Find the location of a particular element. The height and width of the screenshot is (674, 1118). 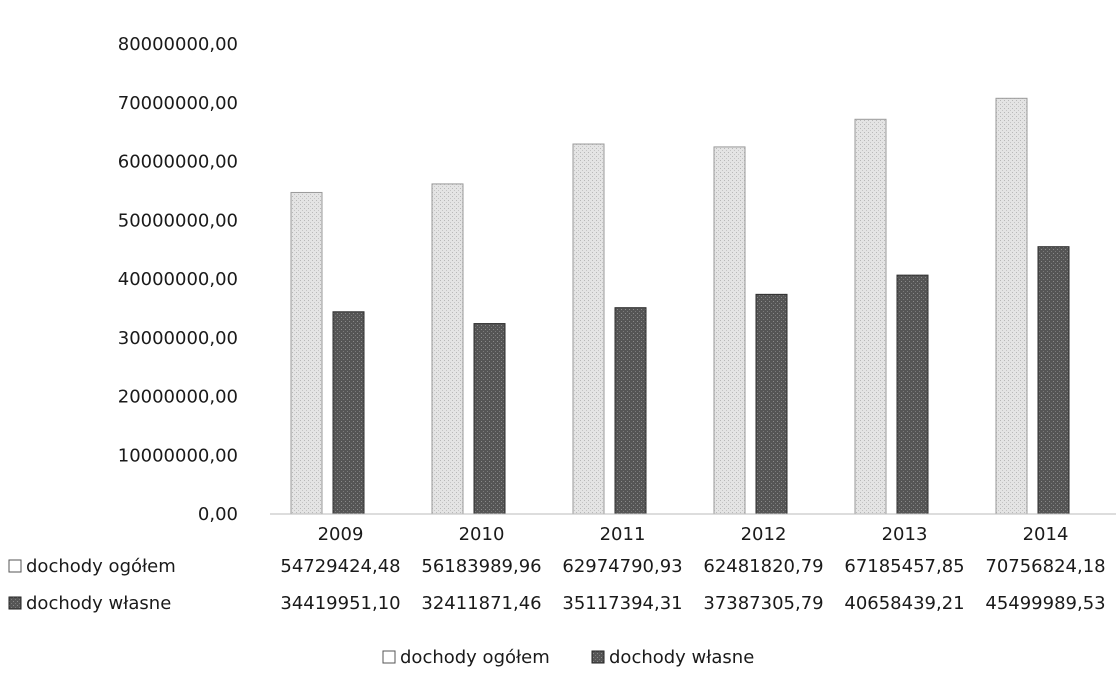

y-tick-label: 60000000,00 is located at coordinates (178, 162).